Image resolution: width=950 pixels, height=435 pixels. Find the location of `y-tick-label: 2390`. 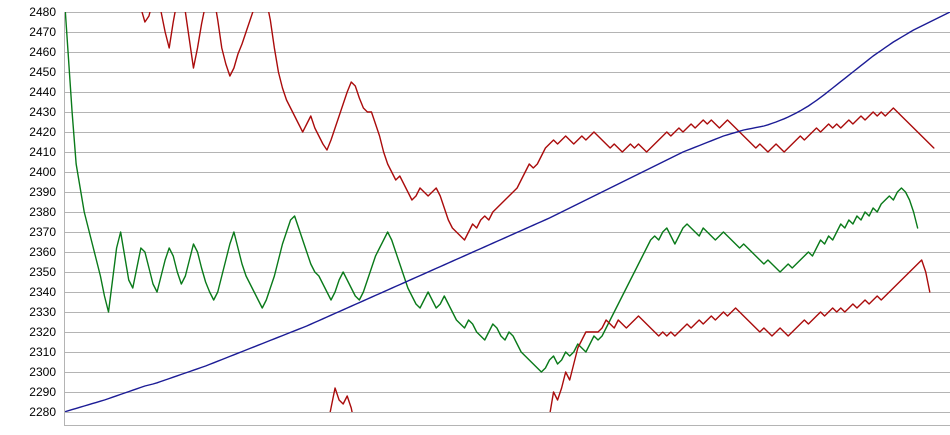

y-tick-label: 2390 is located at coordinates (42, 192).